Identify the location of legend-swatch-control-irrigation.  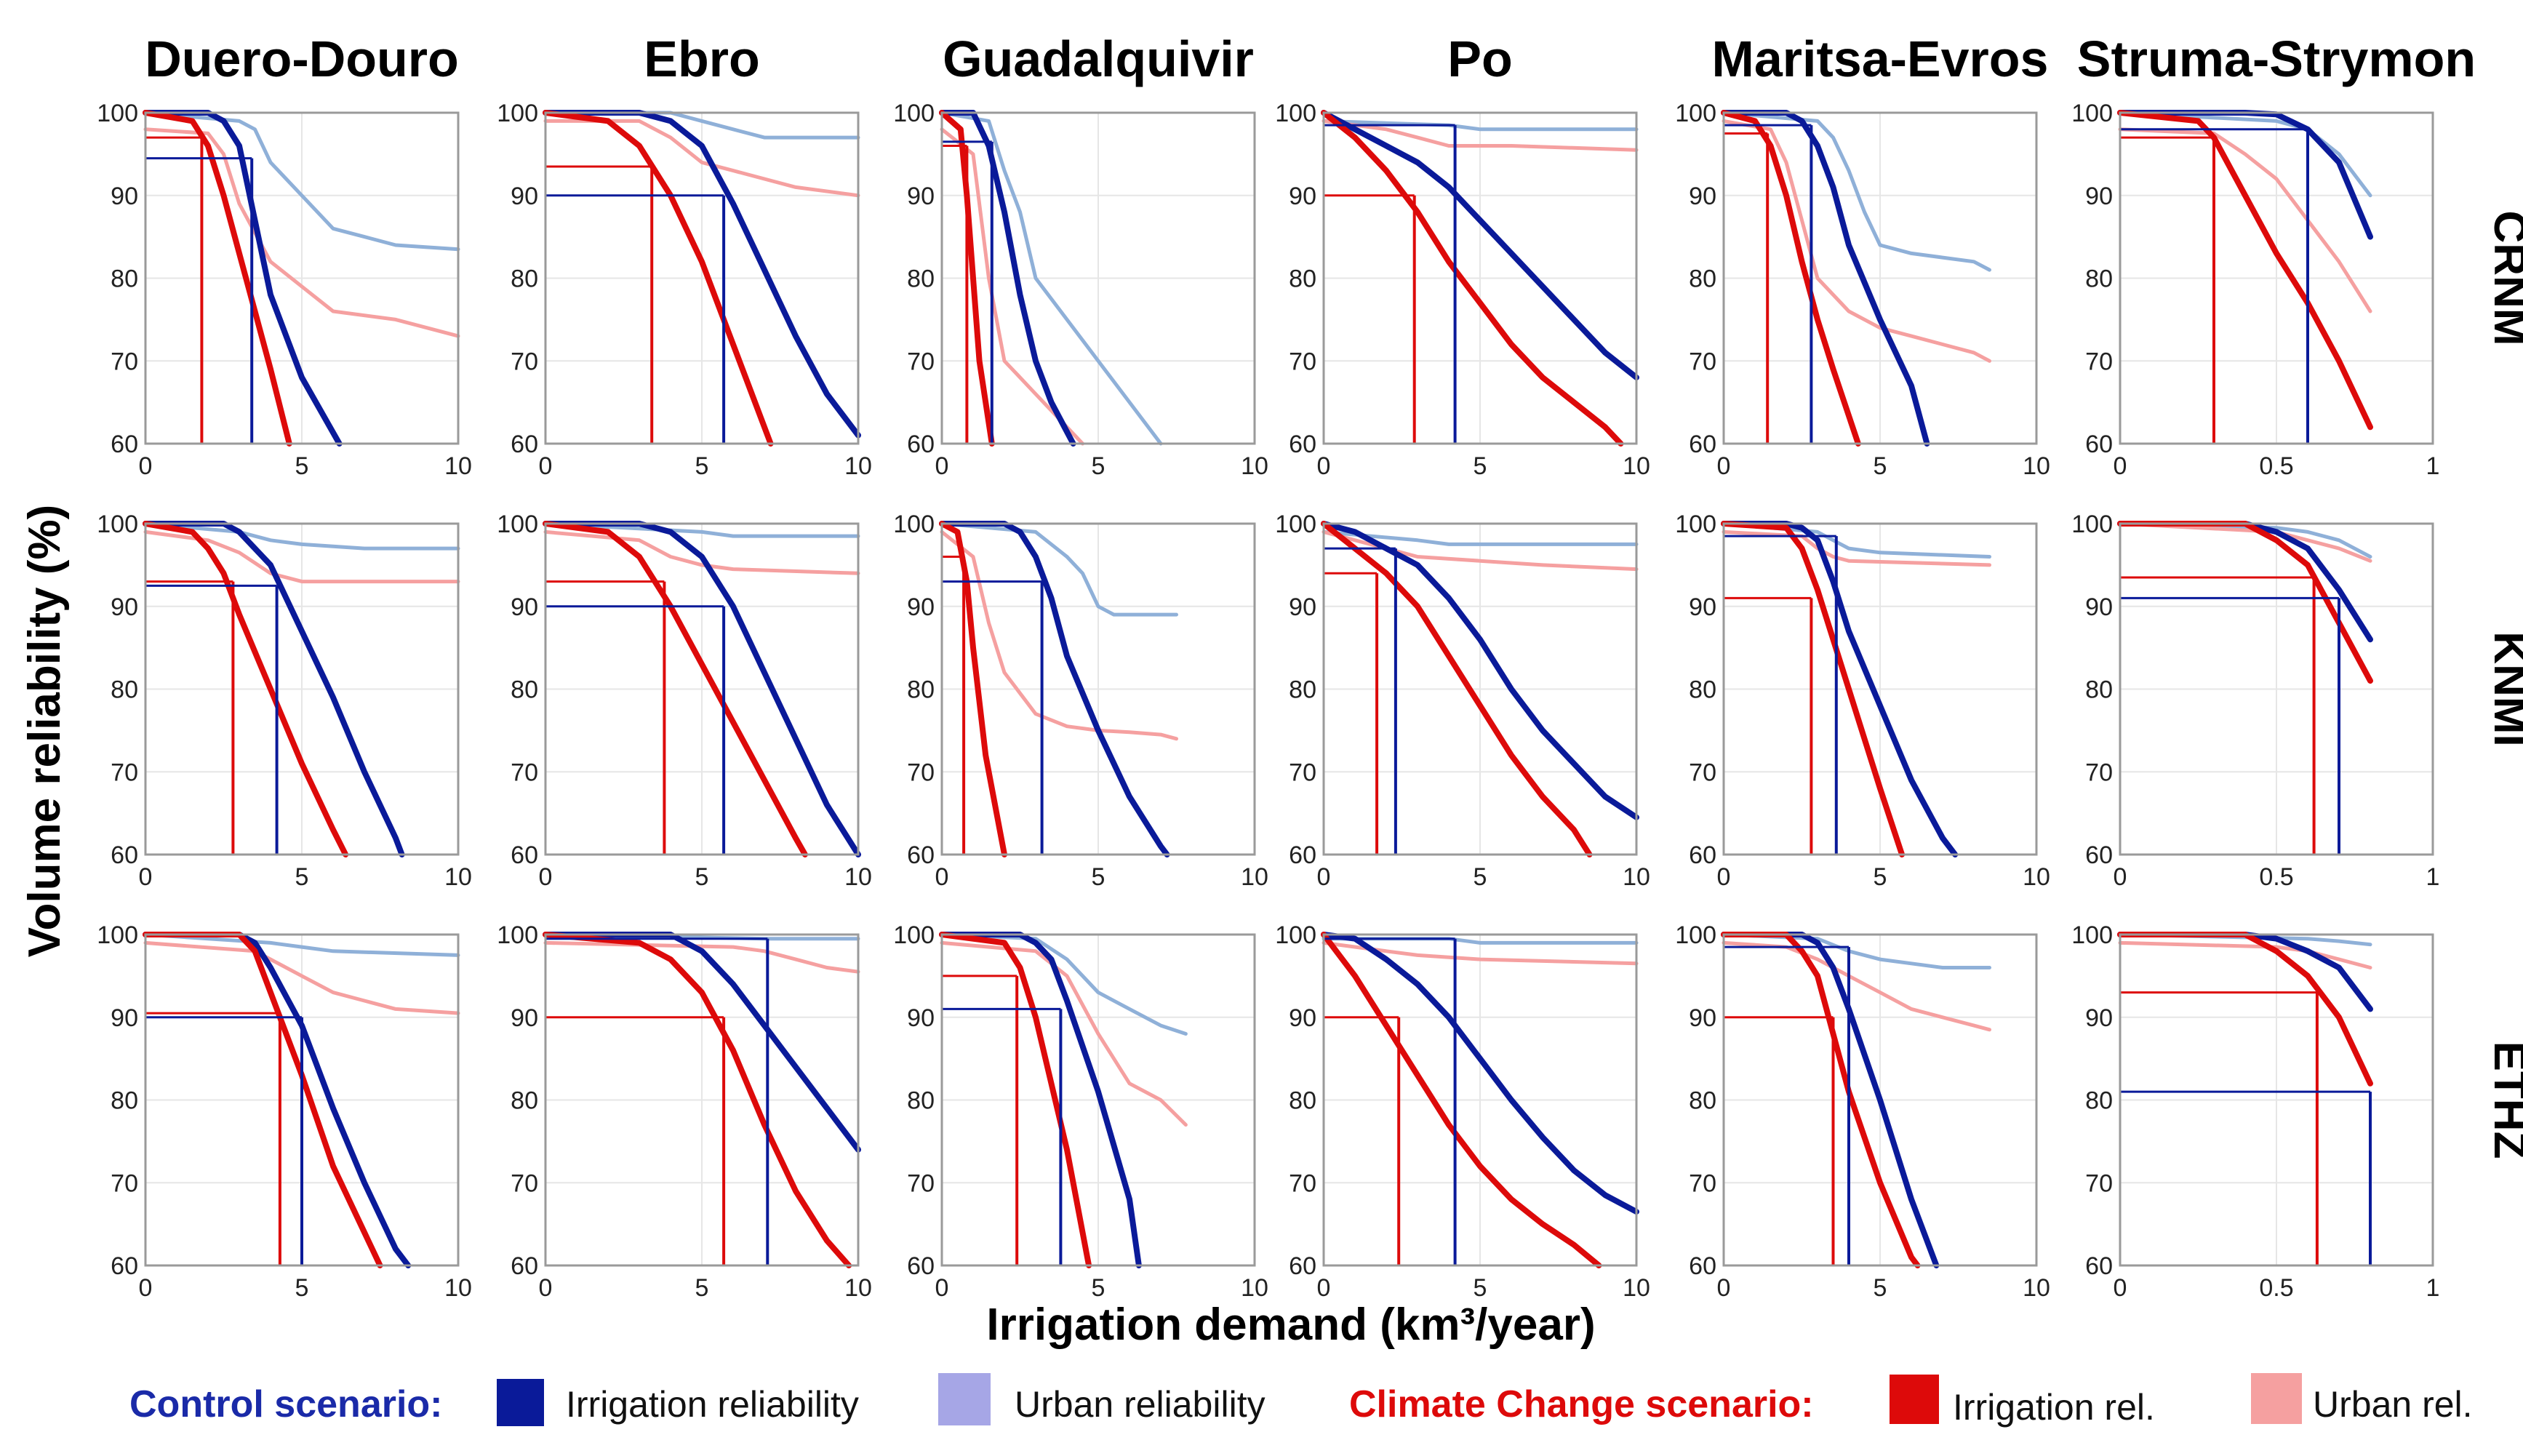
(520, 1402).